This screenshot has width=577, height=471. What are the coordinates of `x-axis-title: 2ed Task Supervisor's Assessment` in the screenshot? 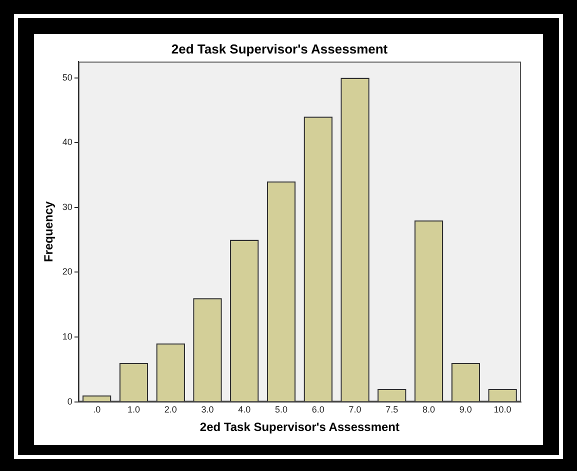 It's located at (300, 427).